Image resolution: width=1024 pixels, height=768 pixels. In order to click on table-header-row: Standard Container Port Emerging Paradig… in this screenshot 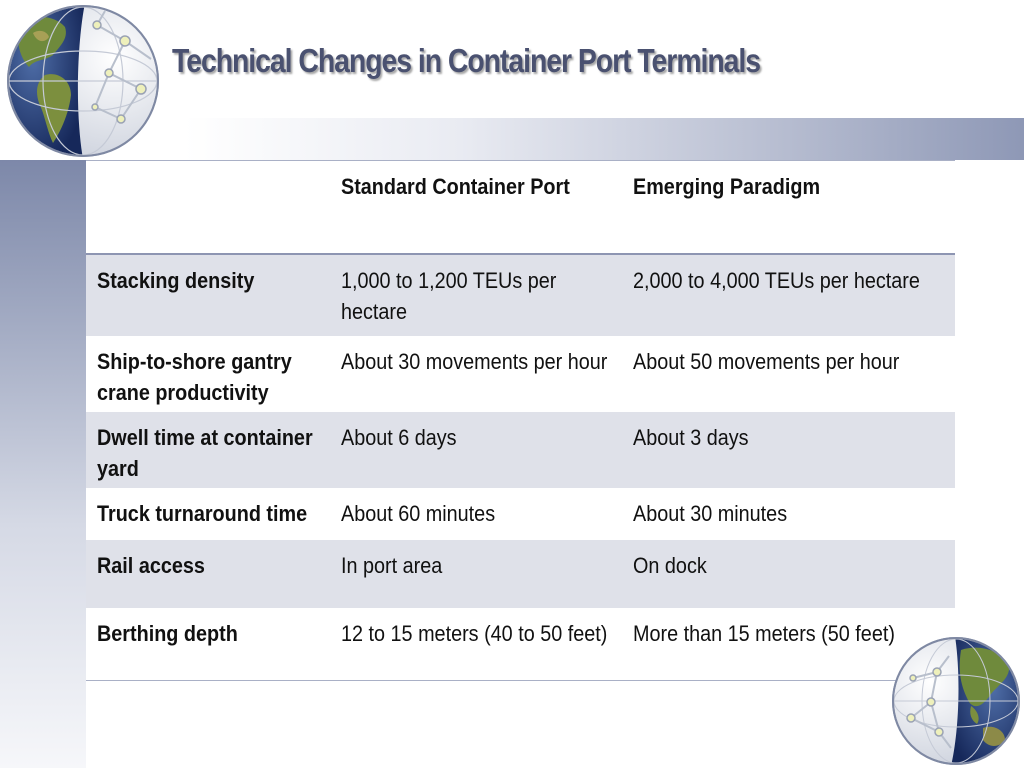, I will do `click(520, 207)`.